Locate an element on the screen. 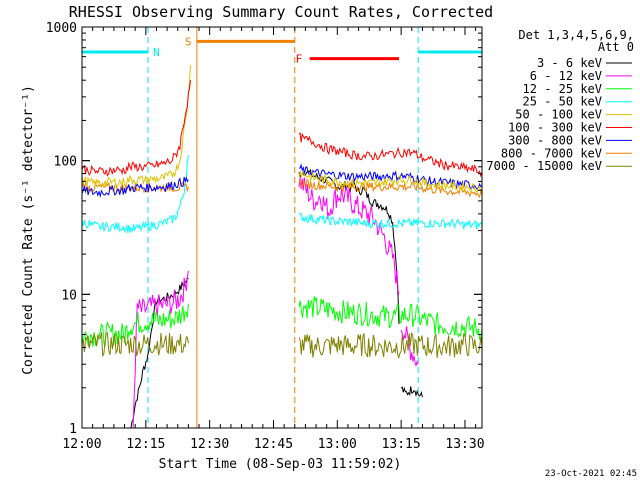 Image resolution: width=640 pixels, height=480 pixels. series-300-800-kev is located at coordinates (282, 180).